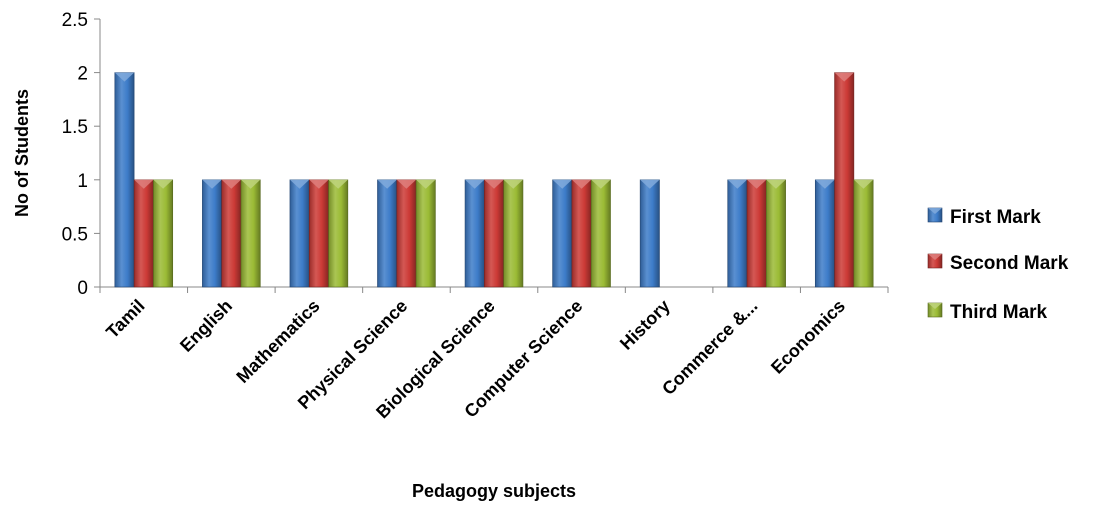  Describe the element at coordinates (143, 233) in the screenshot. I see `bar-second-mark-tamil` at that location.